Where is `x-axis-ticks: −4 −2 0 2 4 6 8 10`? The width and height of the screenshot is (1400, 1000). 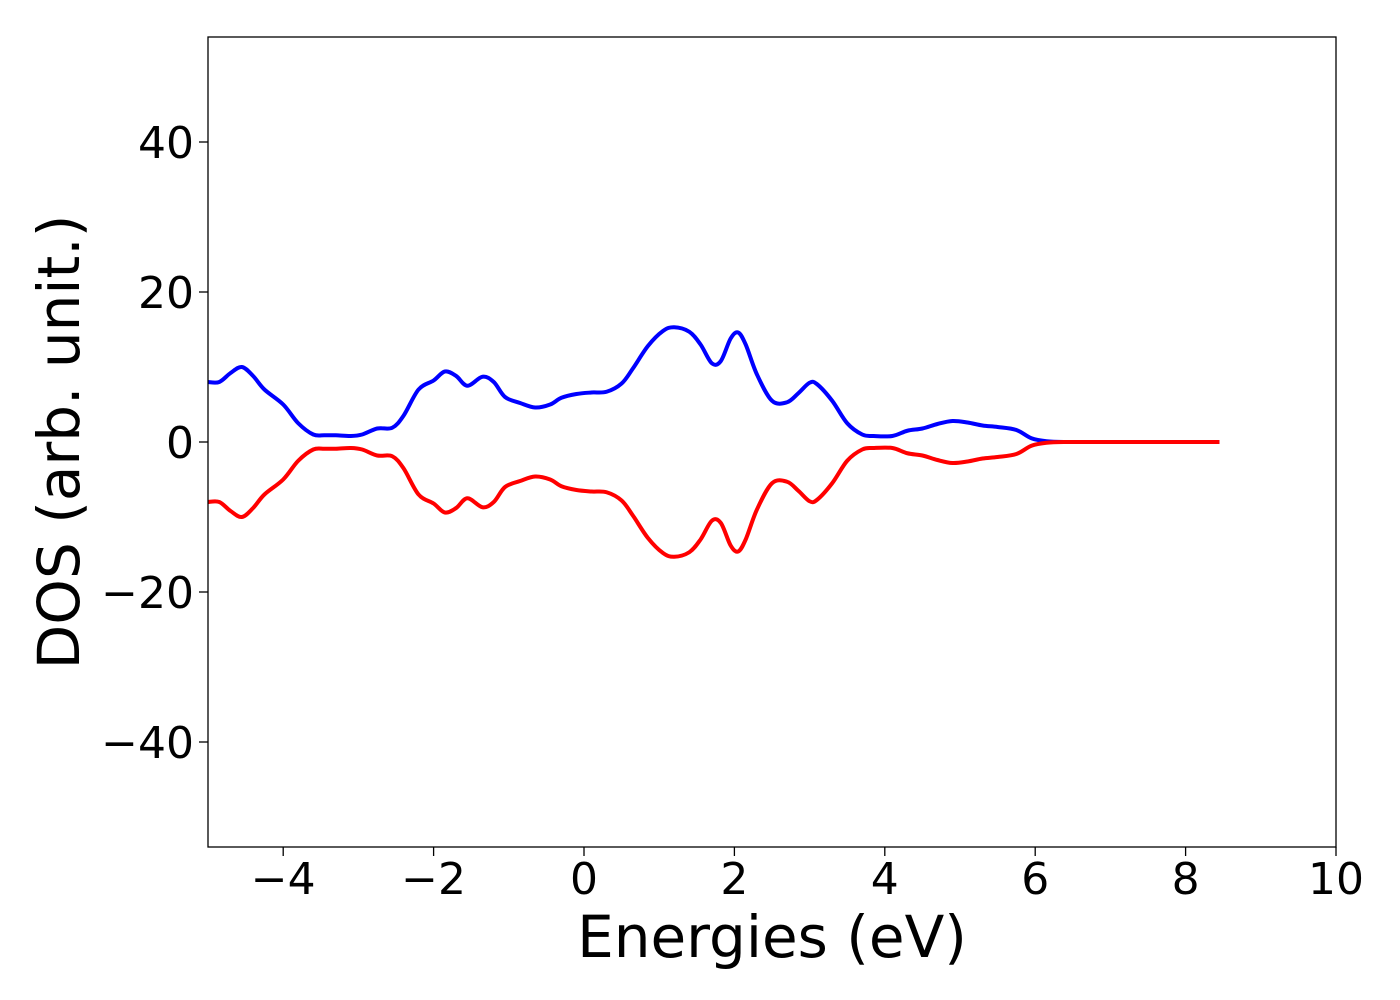 x-axis-ticks: −4 −2 0 2 4 6 8 10 is located at coordinates (807, 876).